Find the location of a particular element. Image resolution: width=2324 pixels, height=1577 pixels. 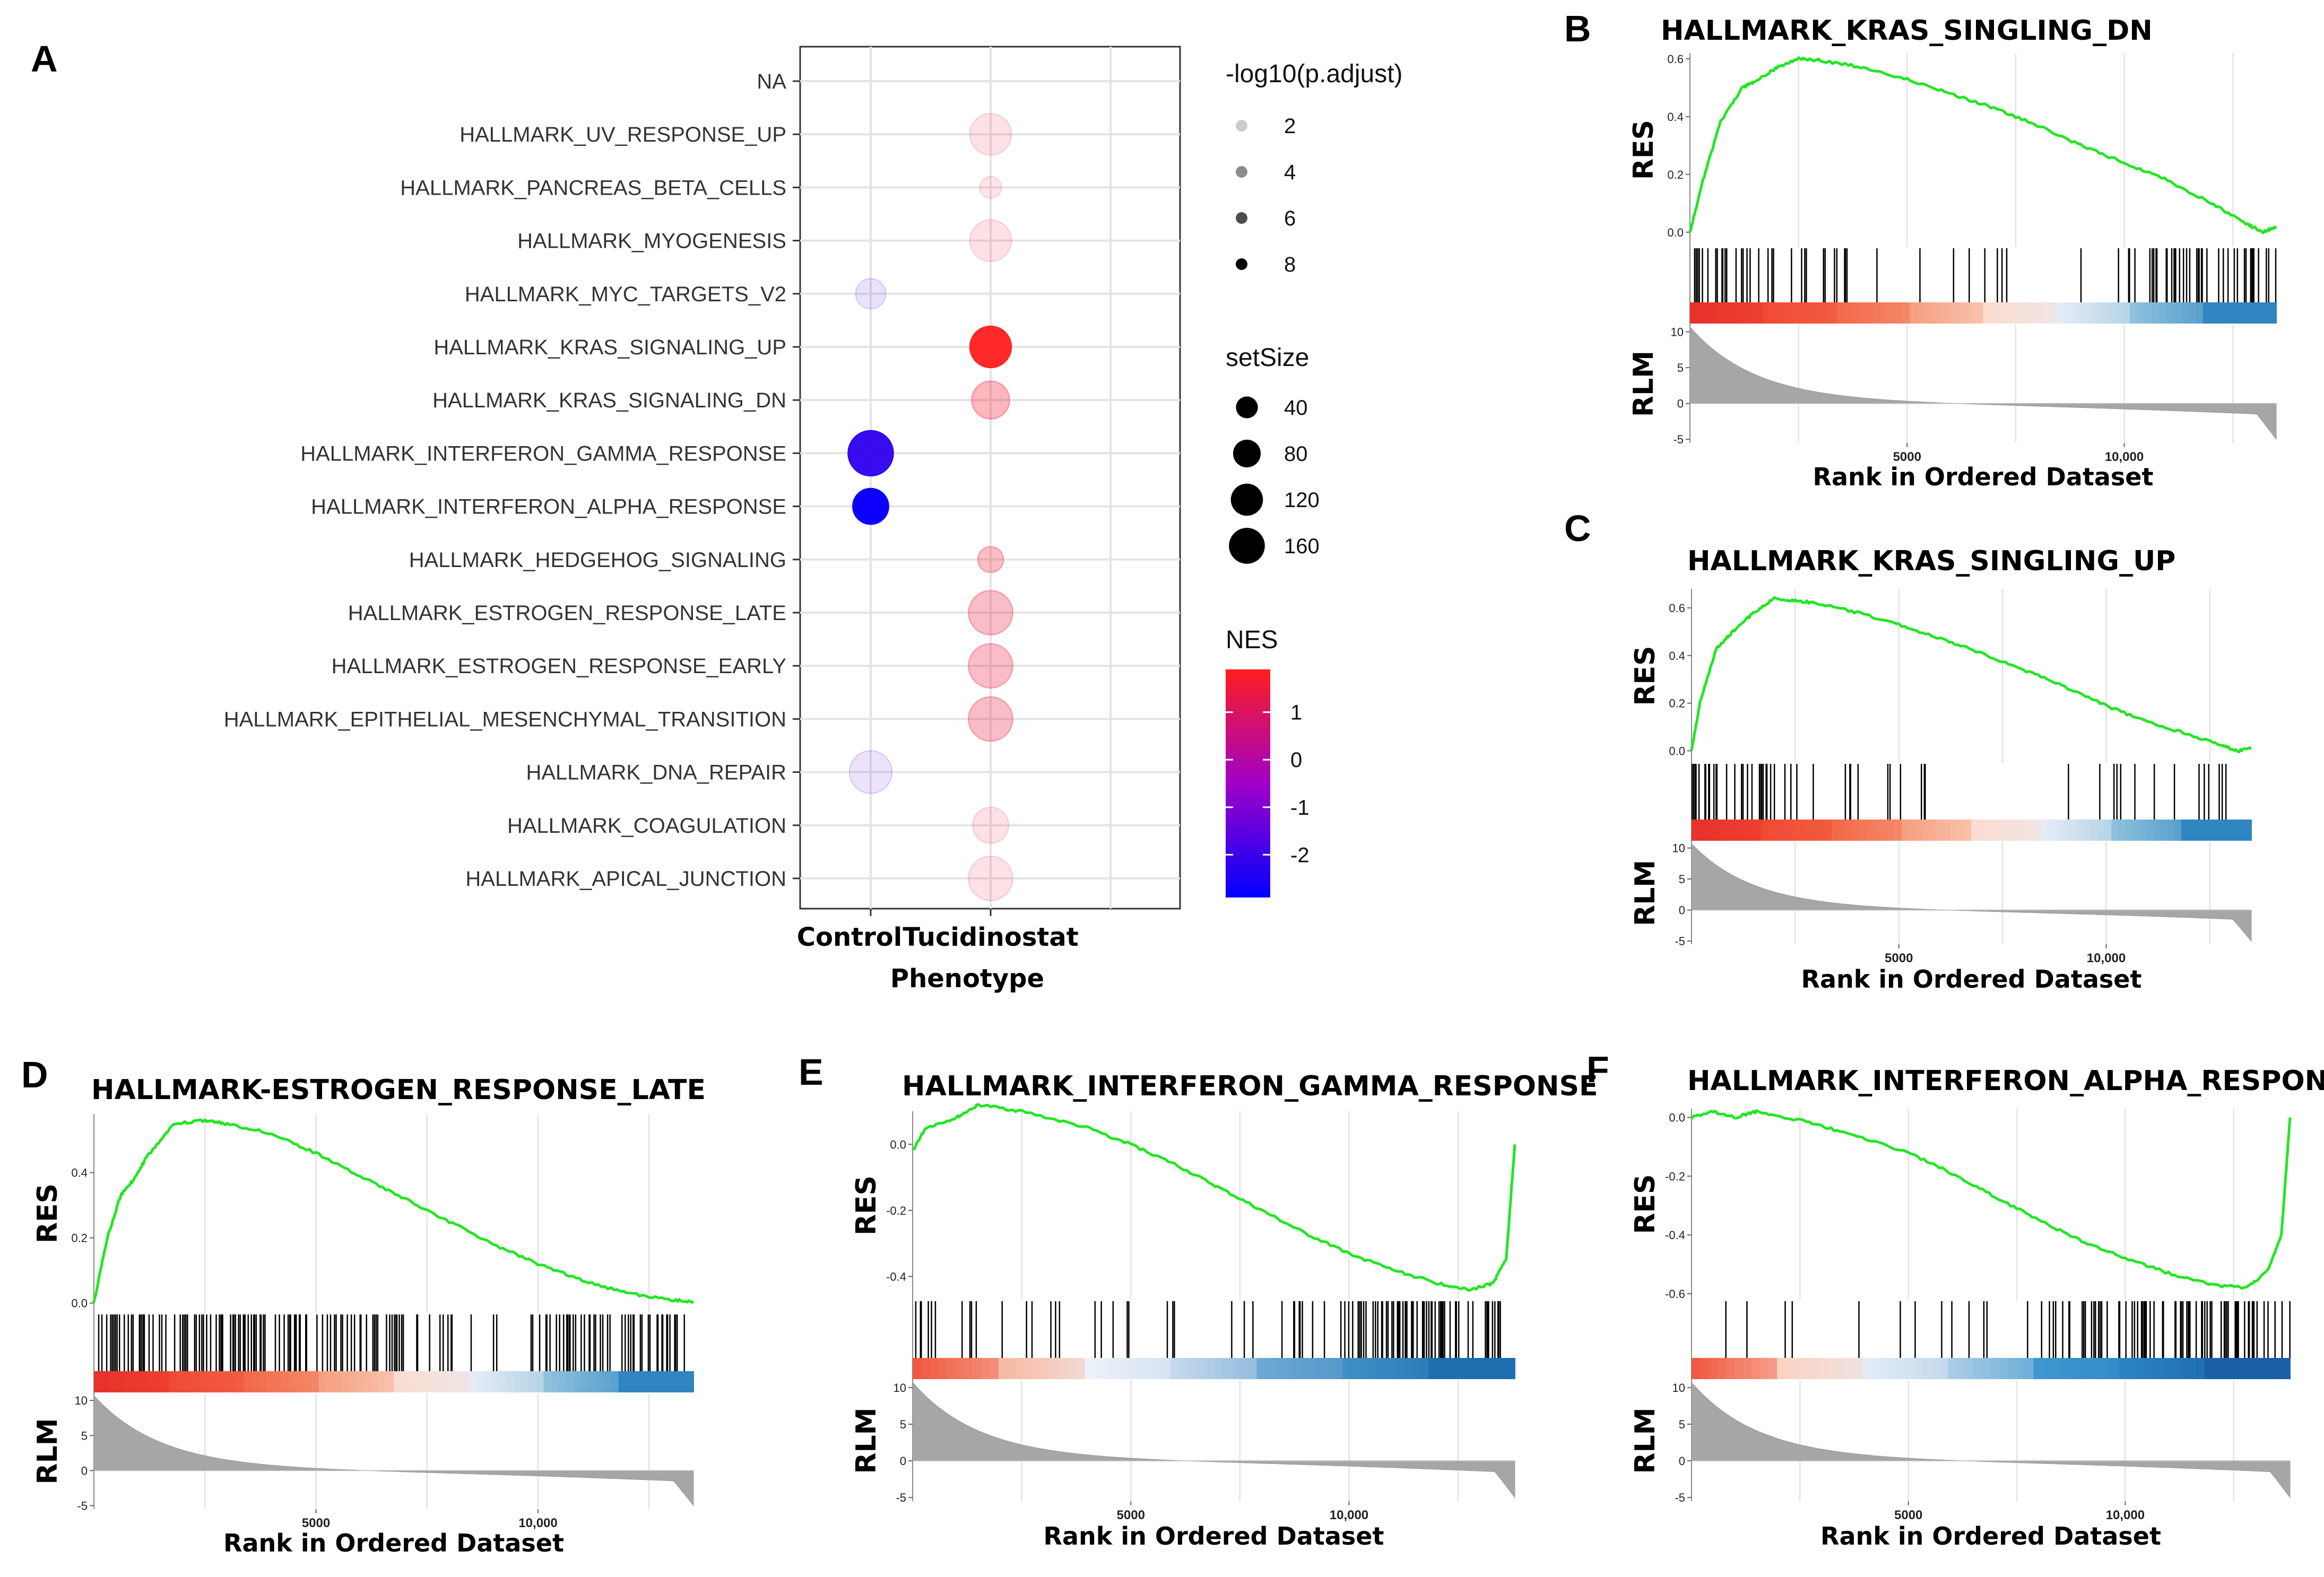

rlm-y-tick-label: -5 is located at coordinates (1680, 1497).